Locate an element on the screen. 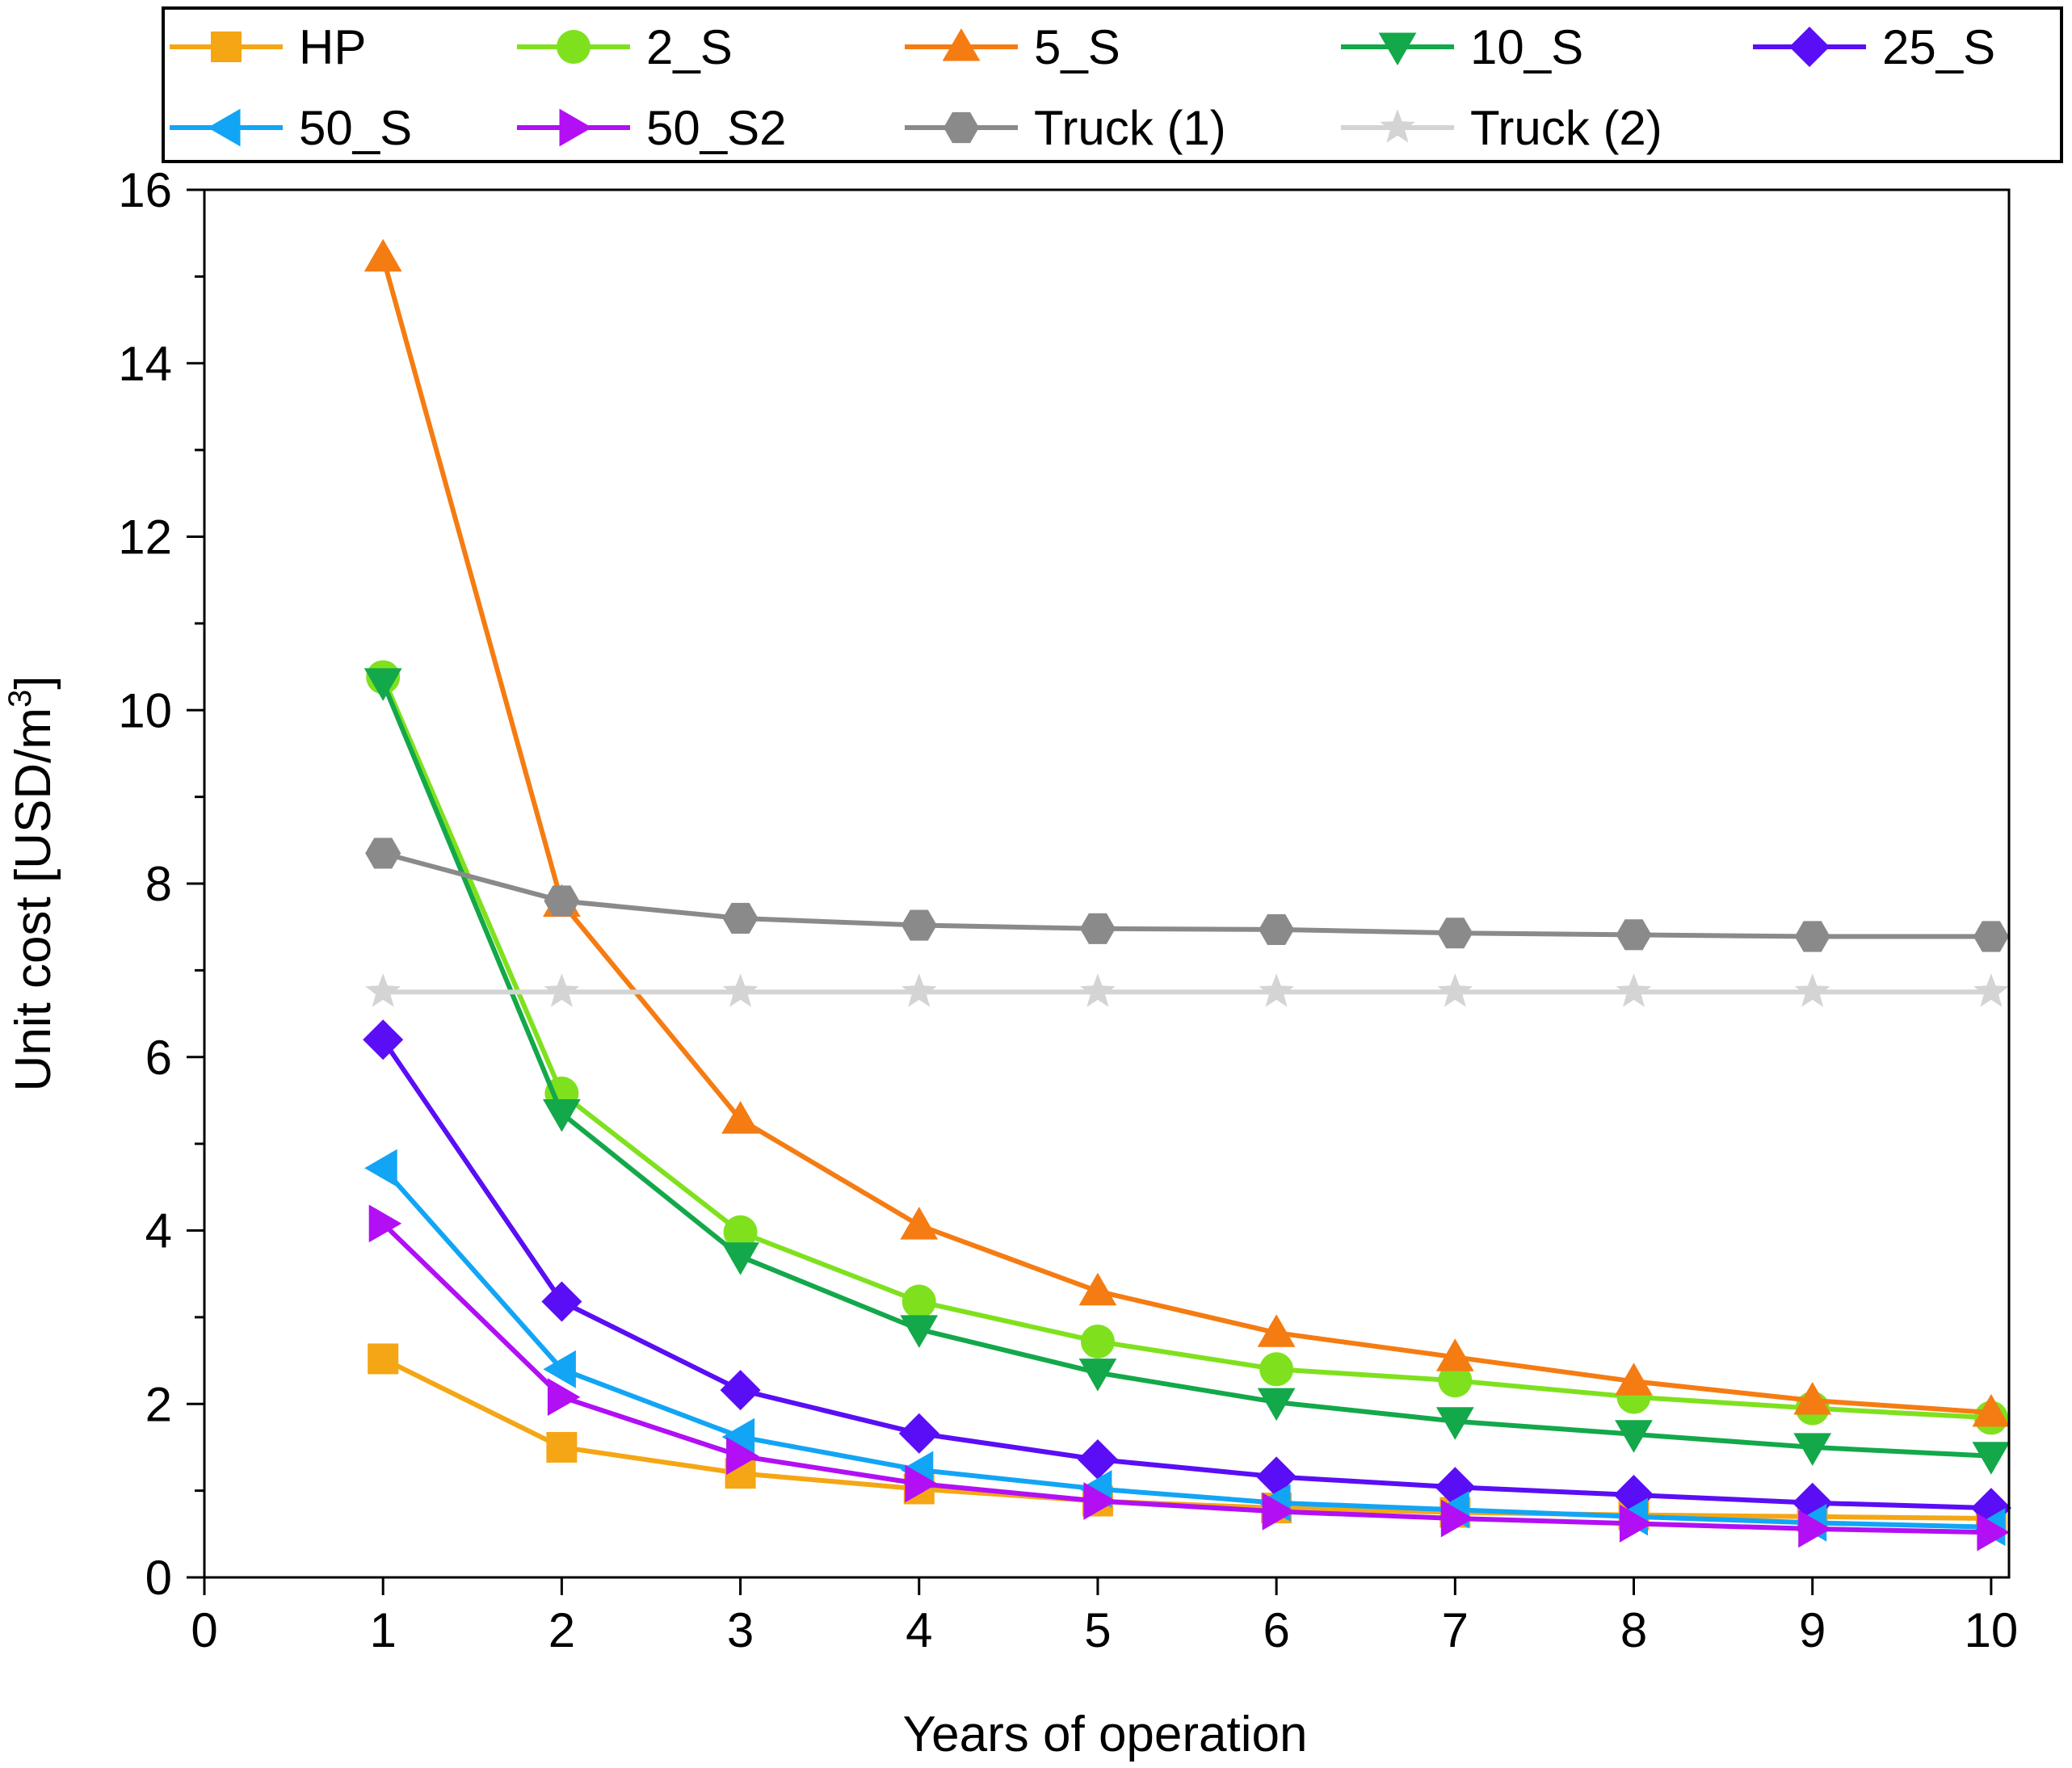 The width and height of the screenshot is (2072, 1768). legend-item-50-s2: 50_S2 is located at coordinates (652, 128).